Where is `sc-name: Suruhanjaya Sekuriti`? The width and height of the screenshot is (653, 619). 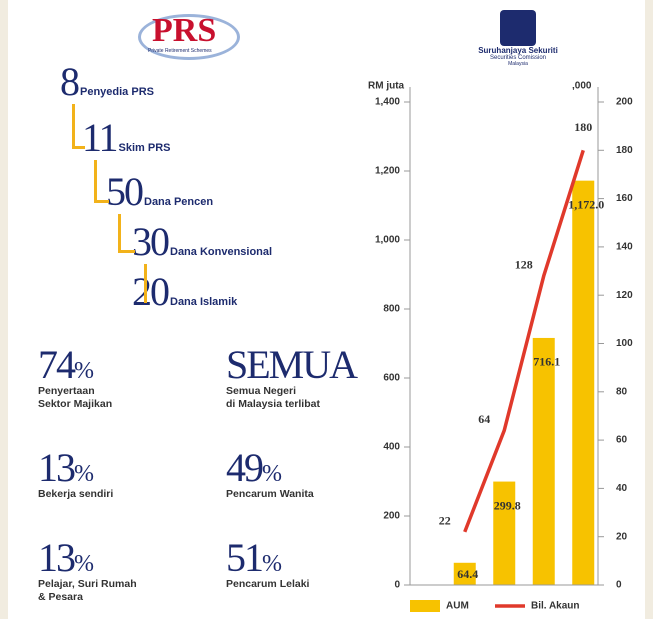
sc-name: Suruhanjaya Sekuriti is located at coordinates (518, 50).